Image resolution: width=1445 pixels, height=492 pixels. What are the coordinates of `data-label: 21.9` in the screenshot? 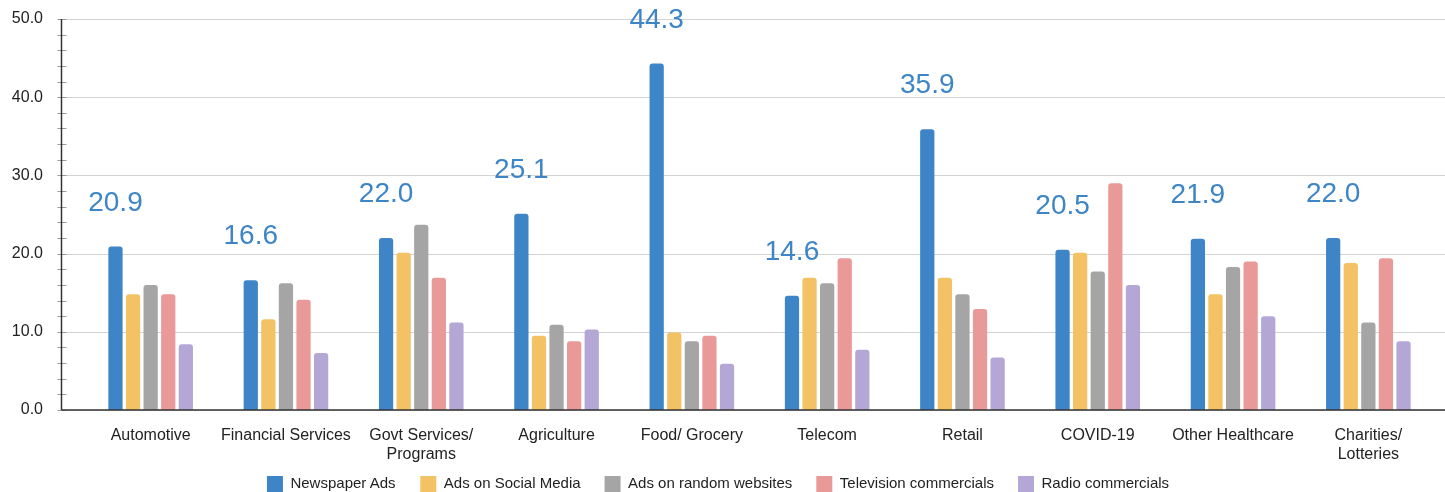 It's located at (1198, 193).